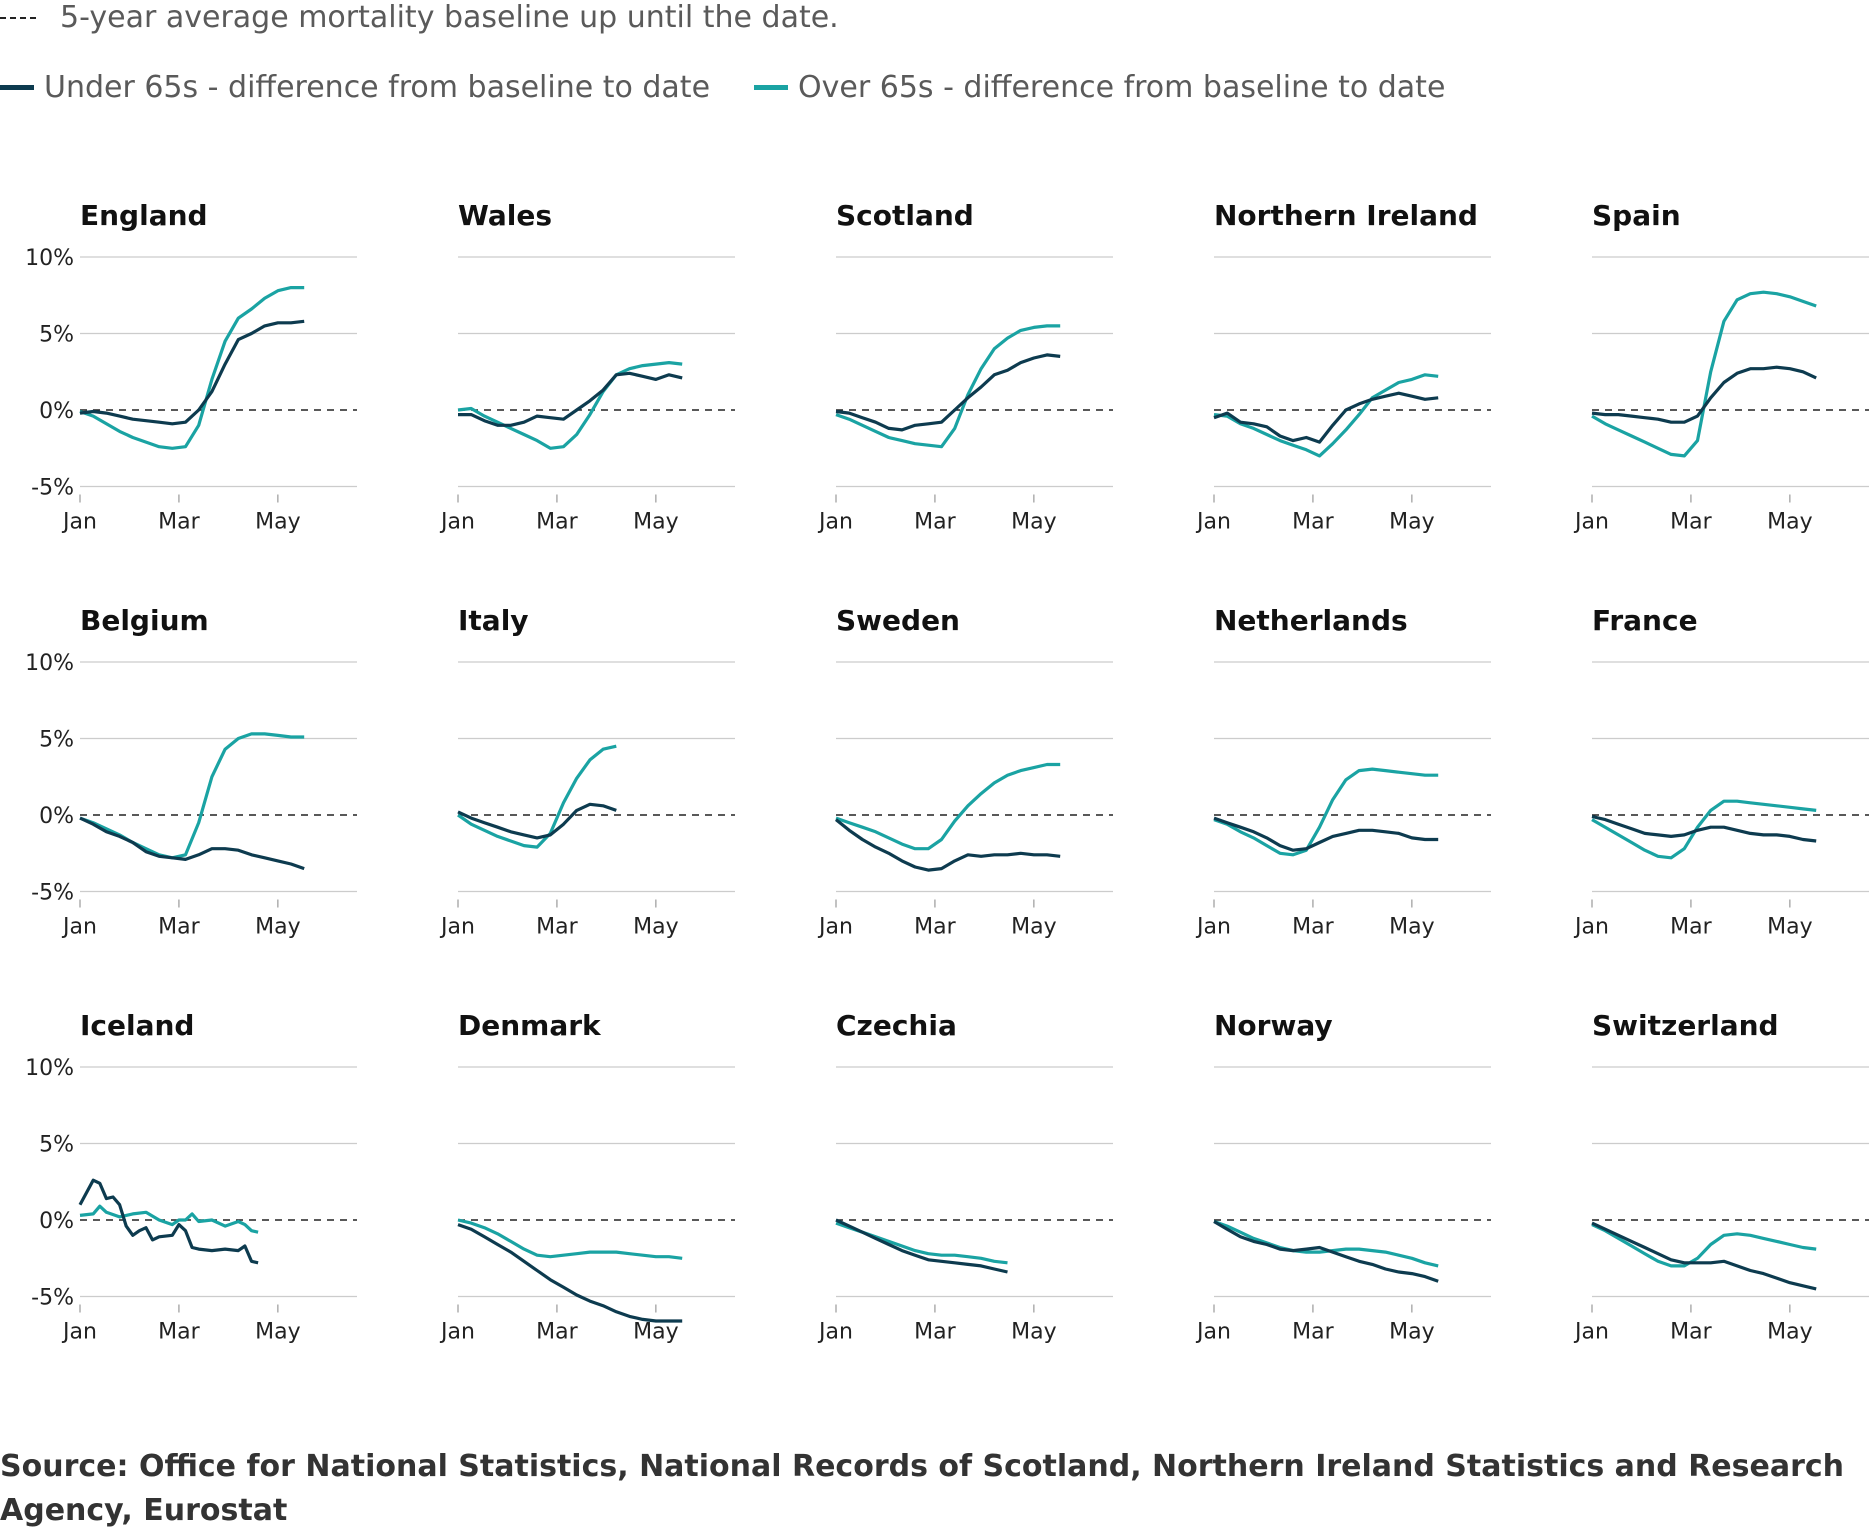 This screenshot has height=1533, width=1869. What do you see at coordinates (896, 1025) in the screenshot?
I see `panel-title: Czechia` at bounding box center [896, 1025].